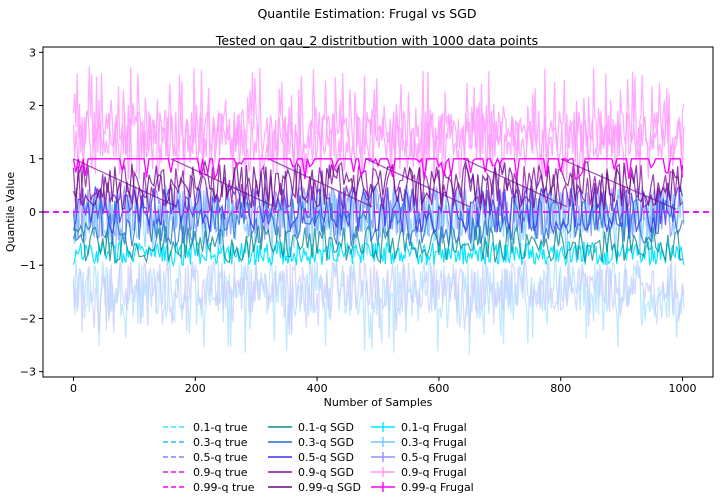 This screenshot has height=504, width=723. I want to click on x-tick-label: 1000, so click(683, 388).